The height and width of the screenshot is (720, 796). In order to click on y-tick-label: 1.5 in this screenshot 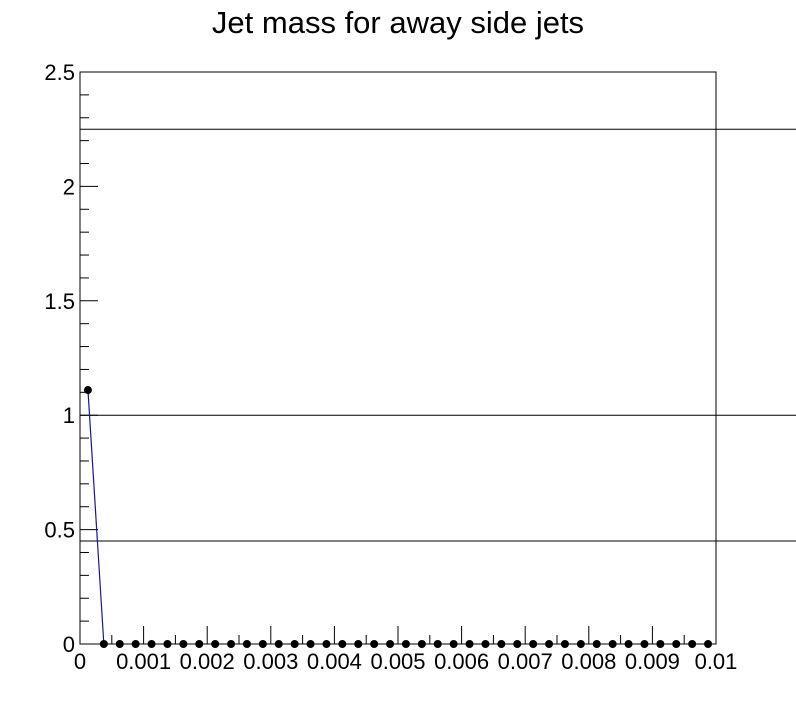, I will do `click(59, 301)`.